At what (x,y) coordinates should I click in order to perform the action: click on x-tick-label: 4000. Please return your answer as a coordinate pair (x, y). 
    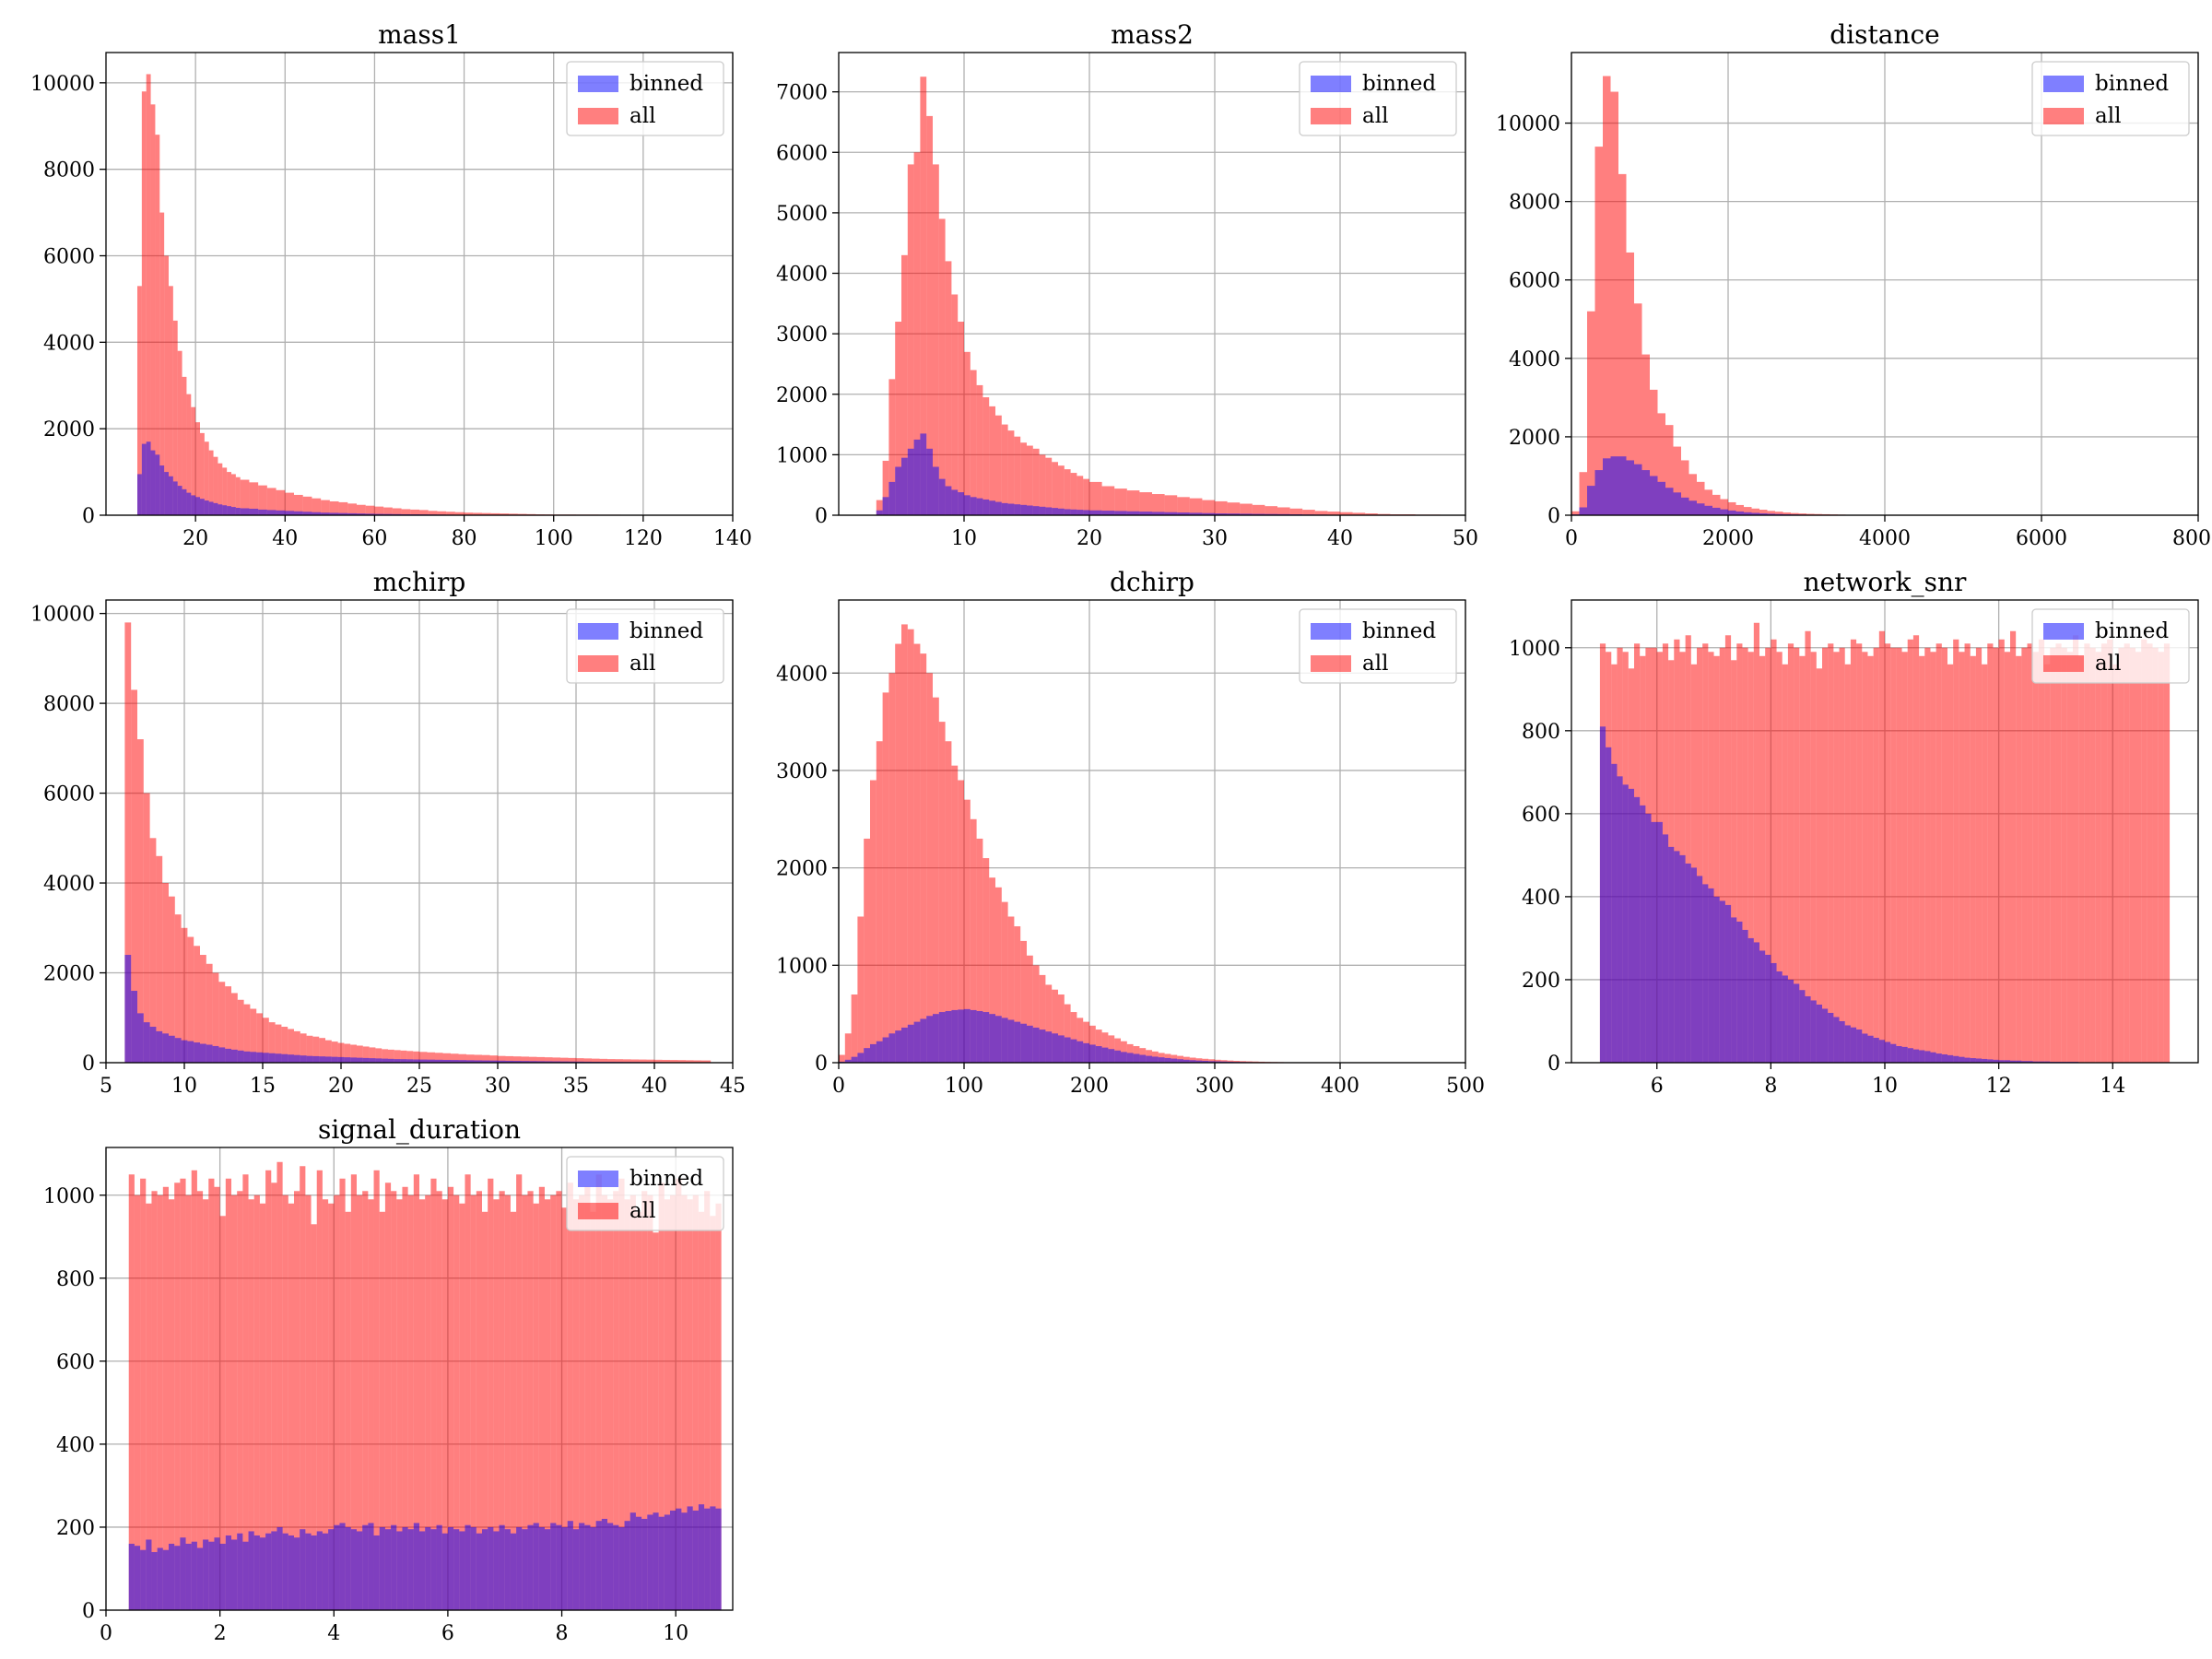
    Looking at the image, I should click on (1885, 538).